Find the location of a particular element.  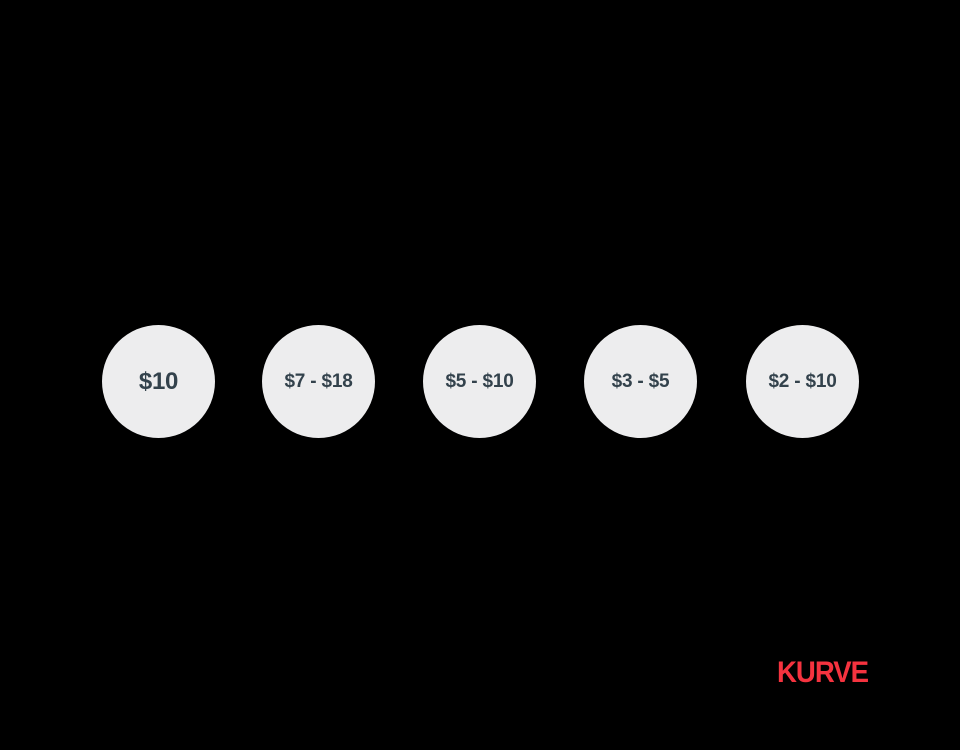

price-bubble-3: $5 - $10 is located at coordinates (479, 381).